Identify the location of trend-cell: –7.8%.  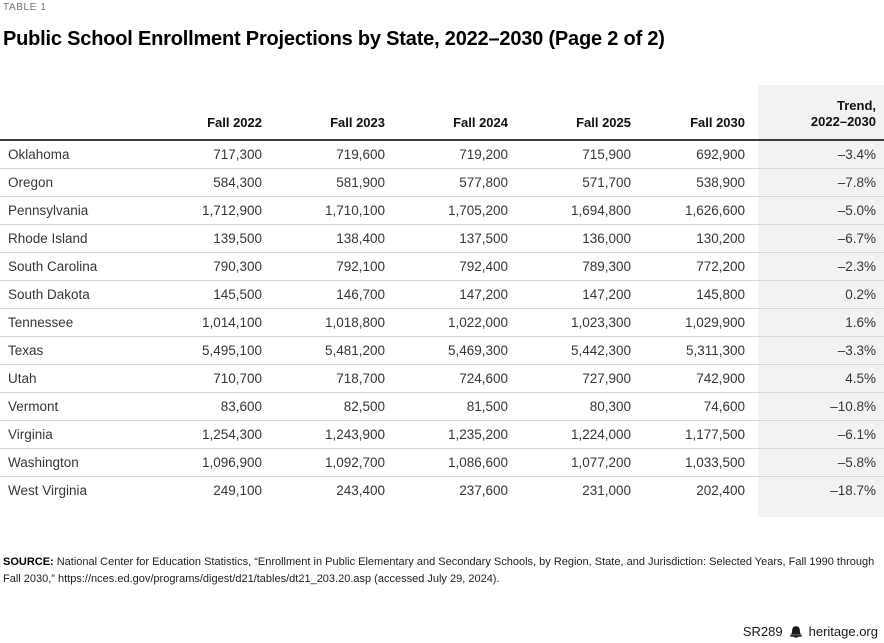
(821, 182).